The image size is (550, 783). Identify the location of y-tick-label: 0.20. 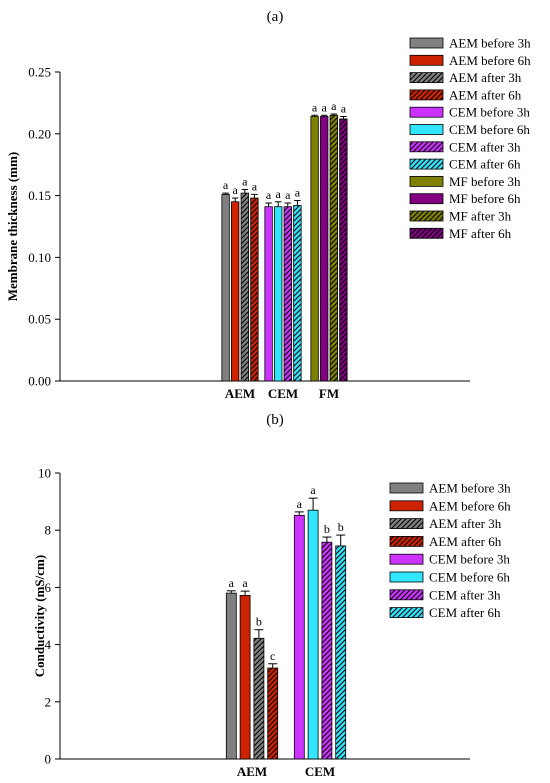
(39, 133).